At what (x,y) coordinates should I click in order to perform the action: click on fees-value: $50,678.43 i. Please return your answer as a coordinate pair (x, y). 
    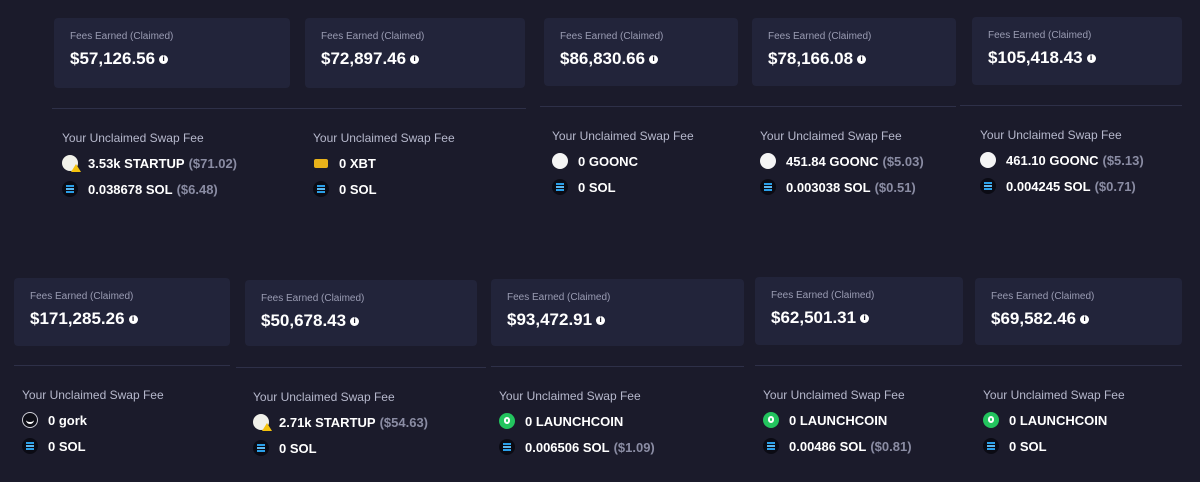
    Looking at the image, I should click on (310, 321).